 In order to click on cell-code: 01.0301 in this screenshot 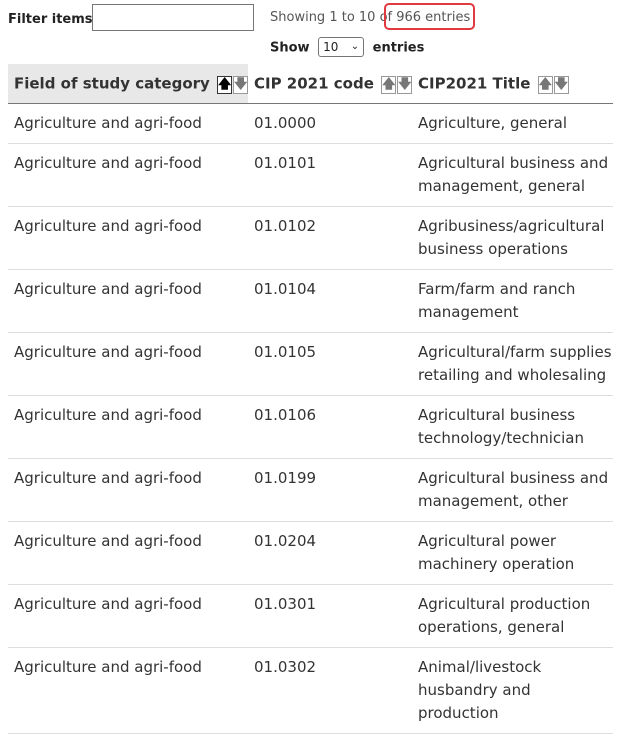, I will do `click(330, 616)`.